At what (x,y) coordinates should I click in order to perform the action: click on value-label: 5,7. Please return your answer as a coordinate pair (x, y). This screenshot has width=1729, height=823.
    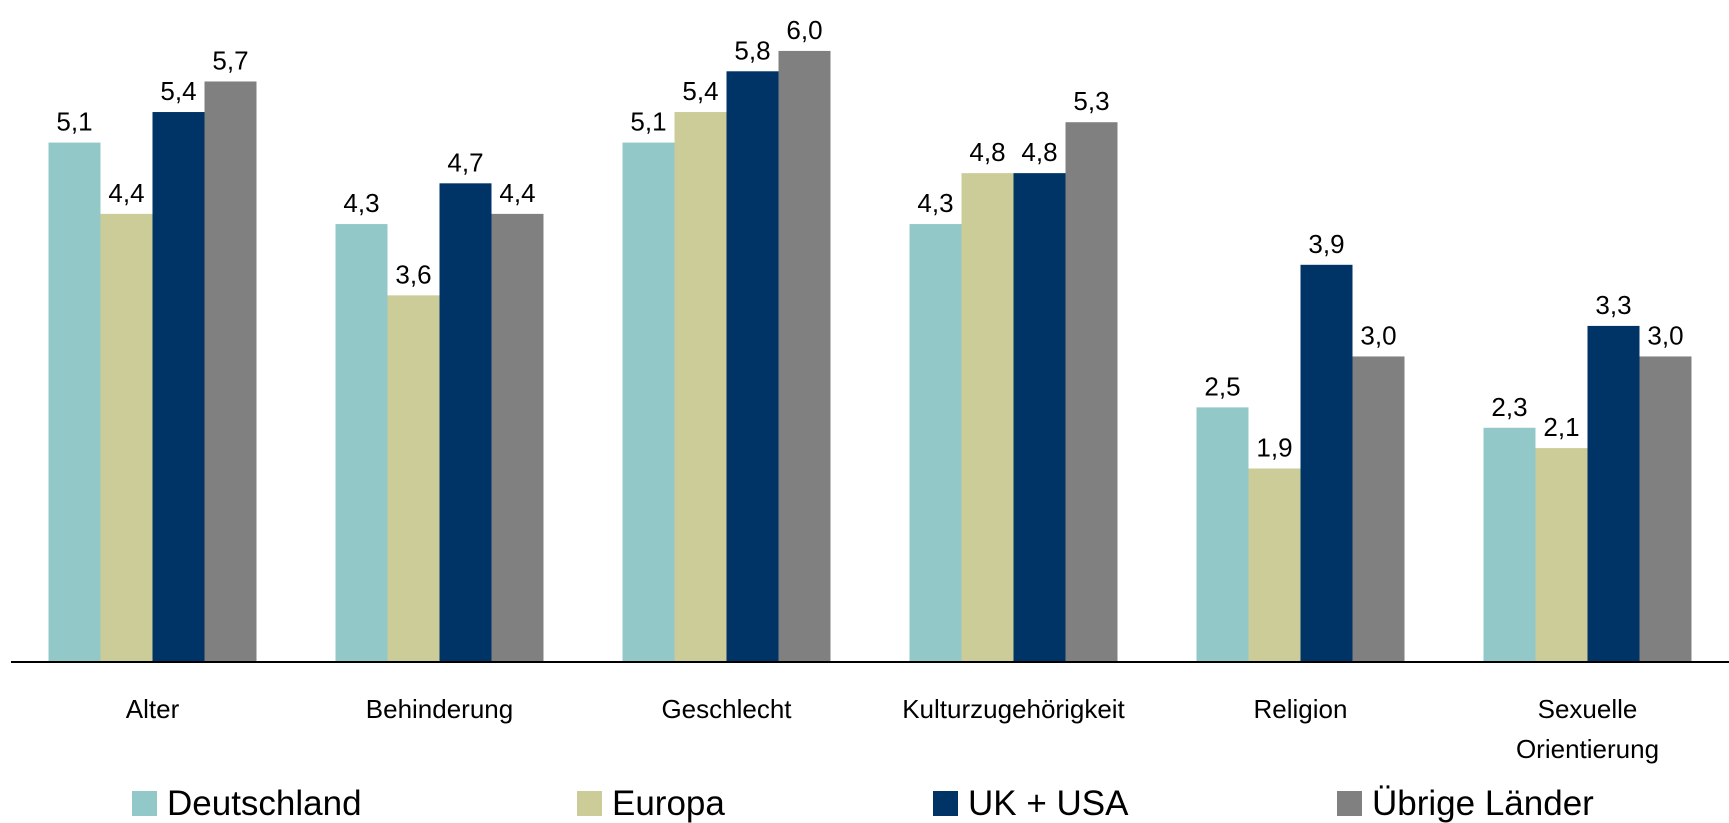
    Looking at the image, I should click on (230, 60).